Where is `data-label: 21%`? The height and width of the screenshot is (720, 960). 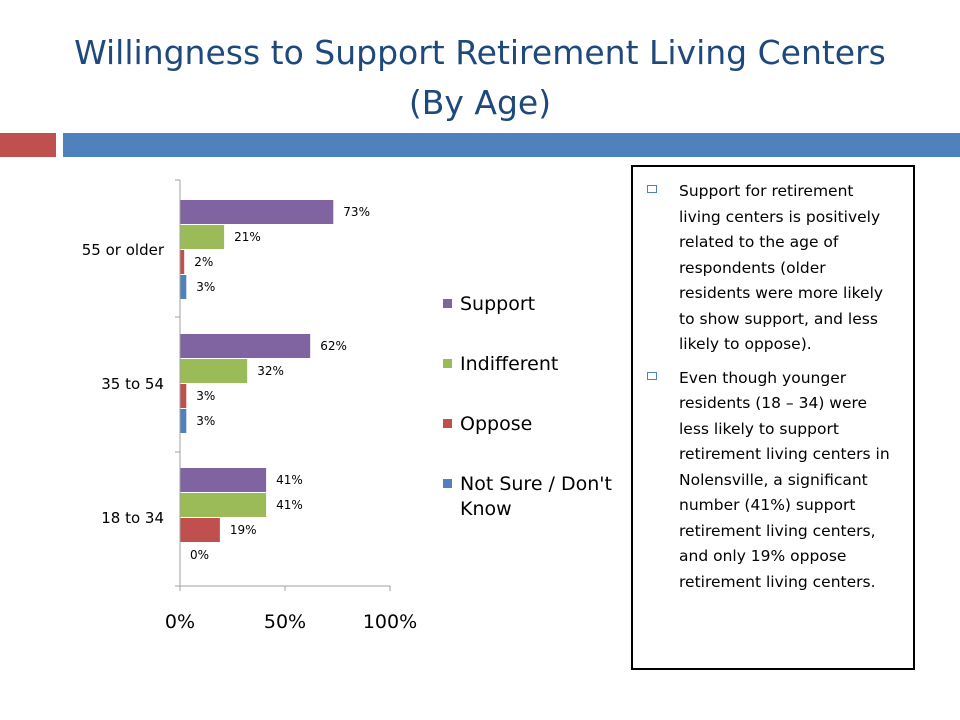 data-label: 21% is located at coordinates (247, 237).